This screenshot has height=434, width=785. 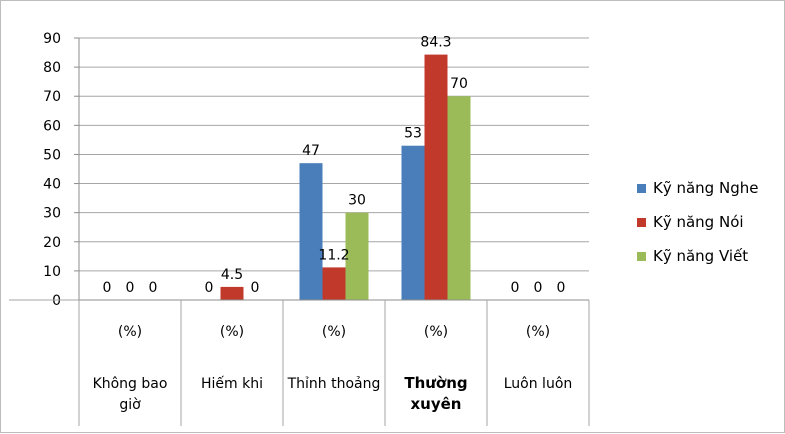 What do you see at coordinates (52, 97) in the screenshot?
I see `y-tick-label: 70` at bounding box center [52, 97].